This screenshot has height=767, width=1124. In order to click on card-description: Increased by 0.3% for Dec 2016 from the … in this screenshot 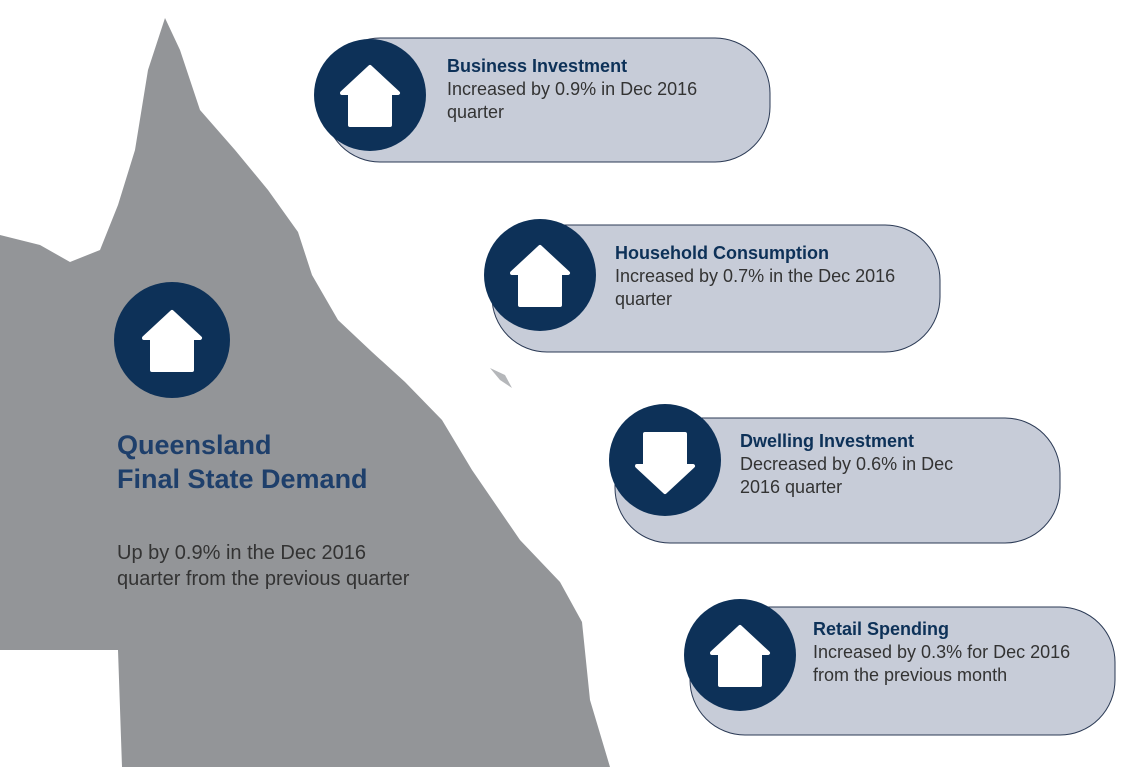, I will do `click(942, 663)`.